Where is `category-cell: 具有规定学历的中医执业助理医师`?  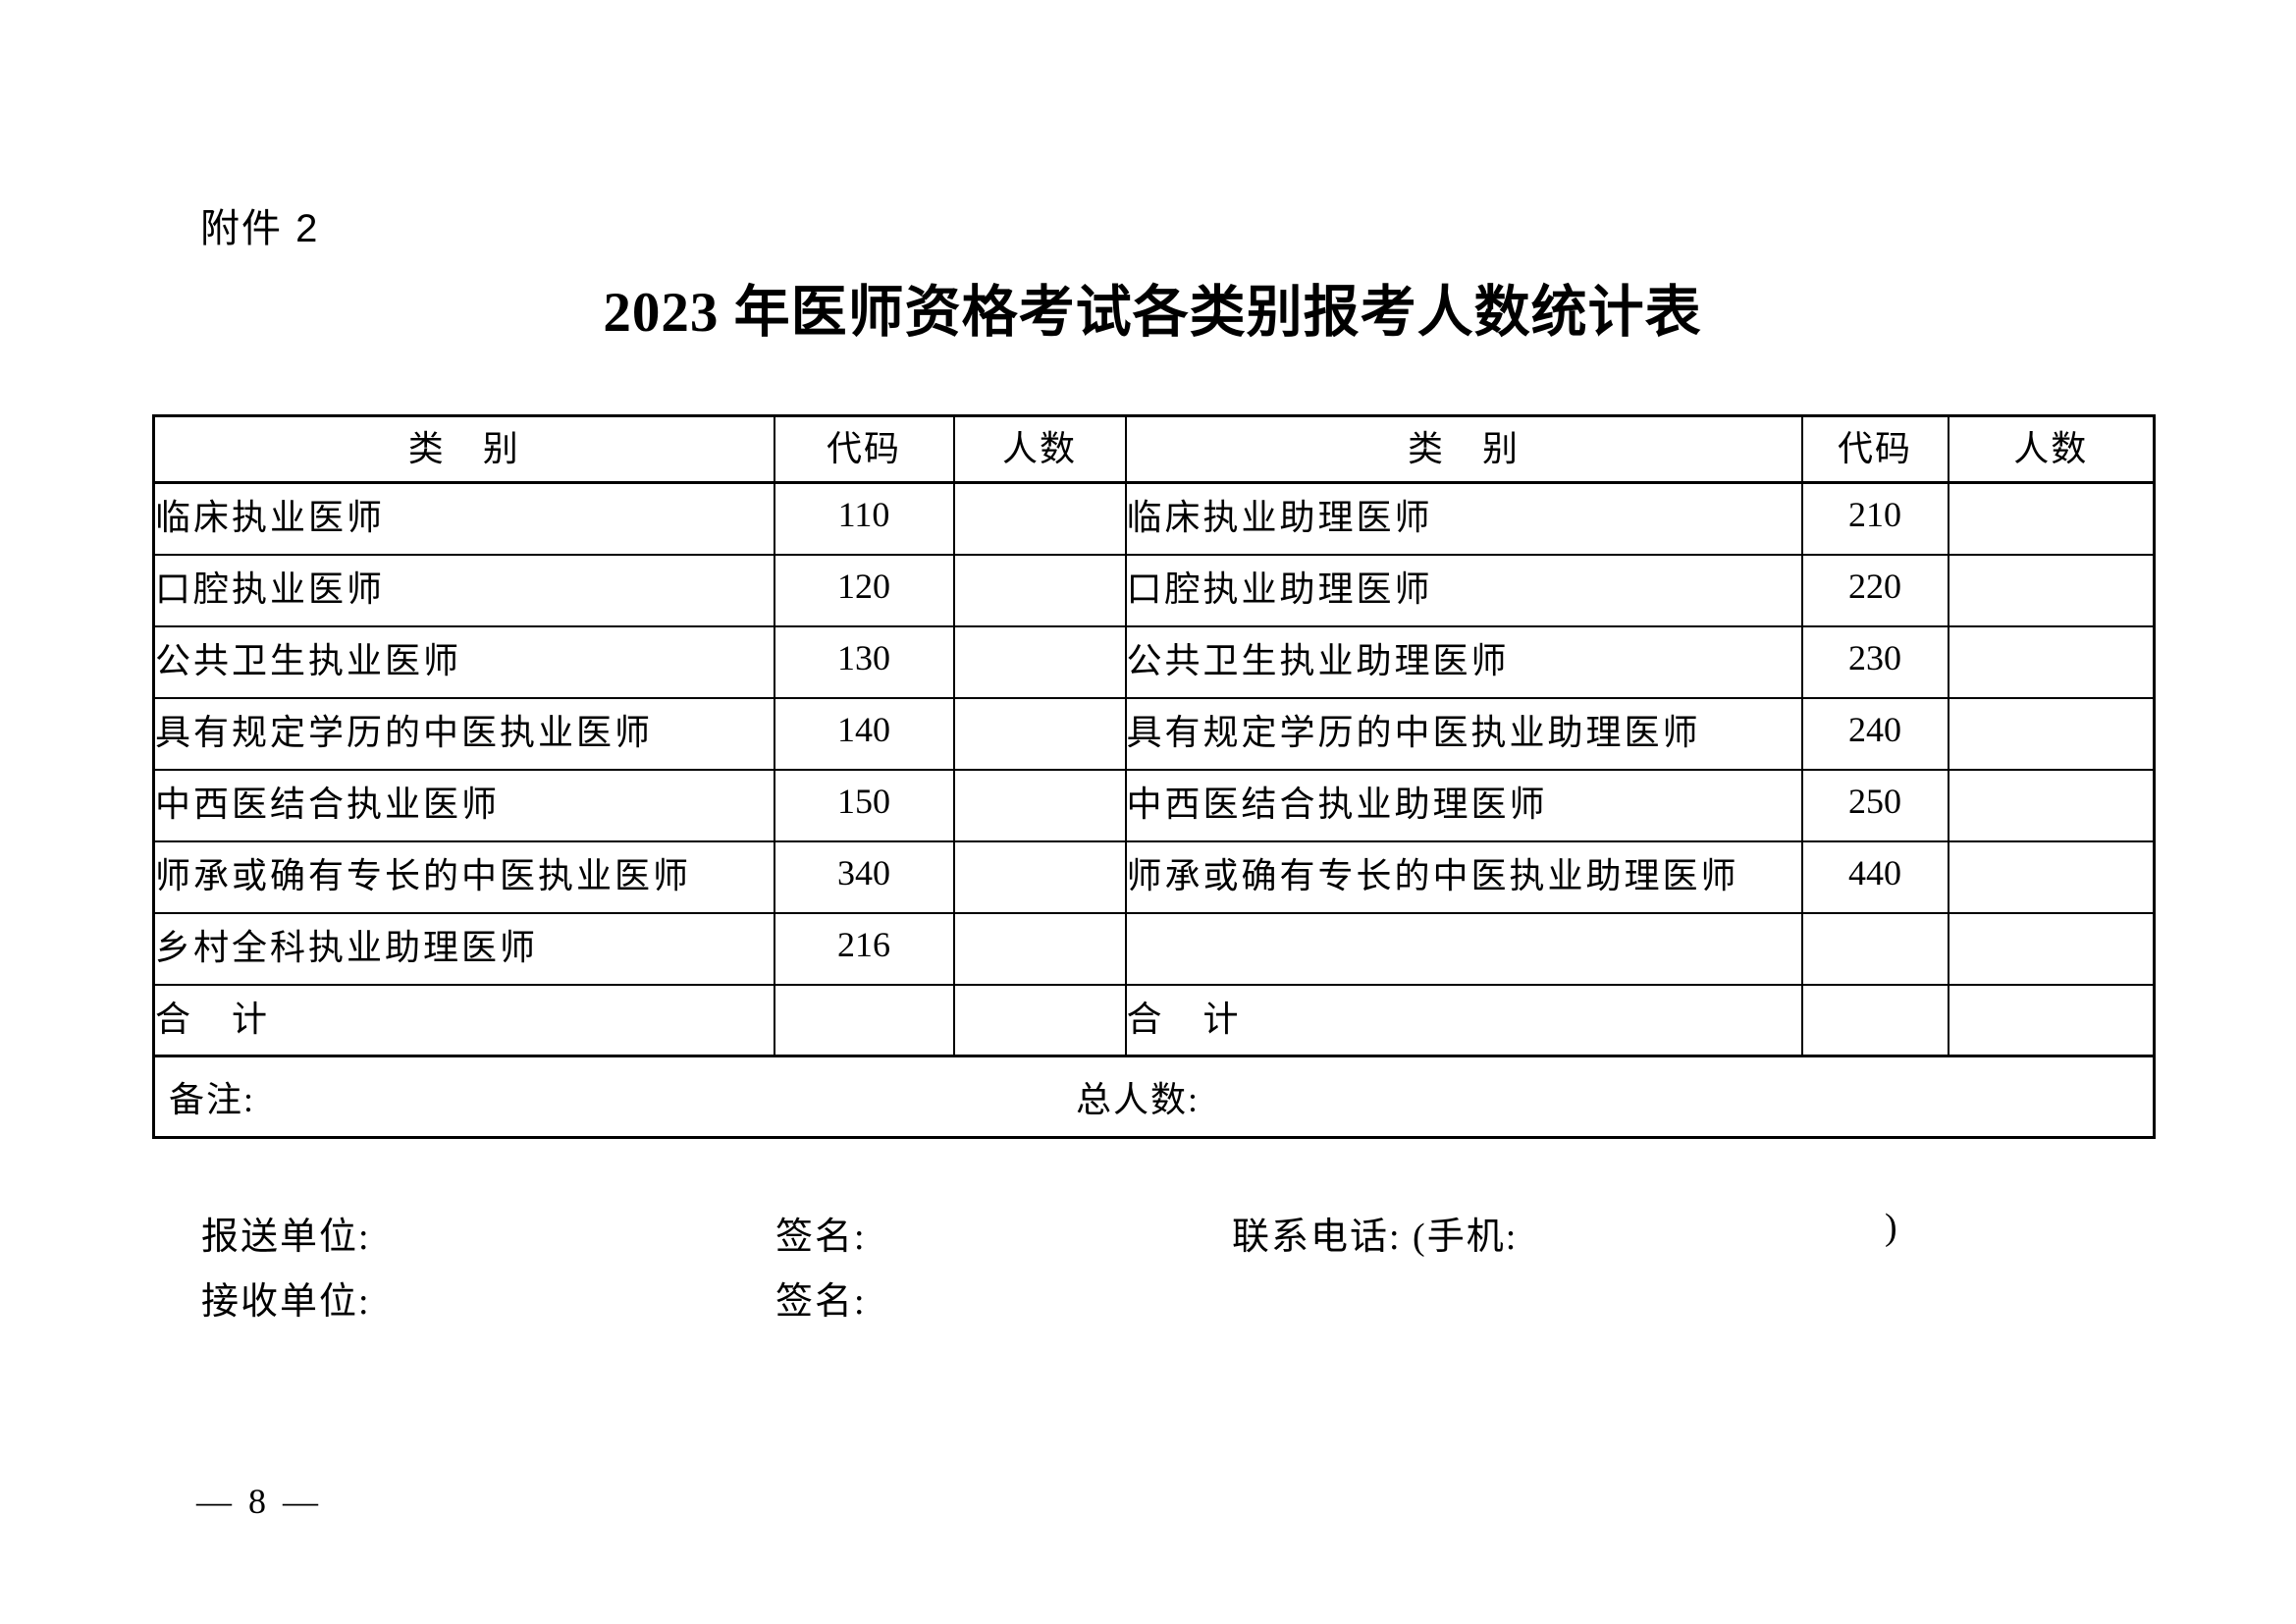
category-cell: 具有规定学历的中医执业助理医师 is located at coordinates (1463, 733).